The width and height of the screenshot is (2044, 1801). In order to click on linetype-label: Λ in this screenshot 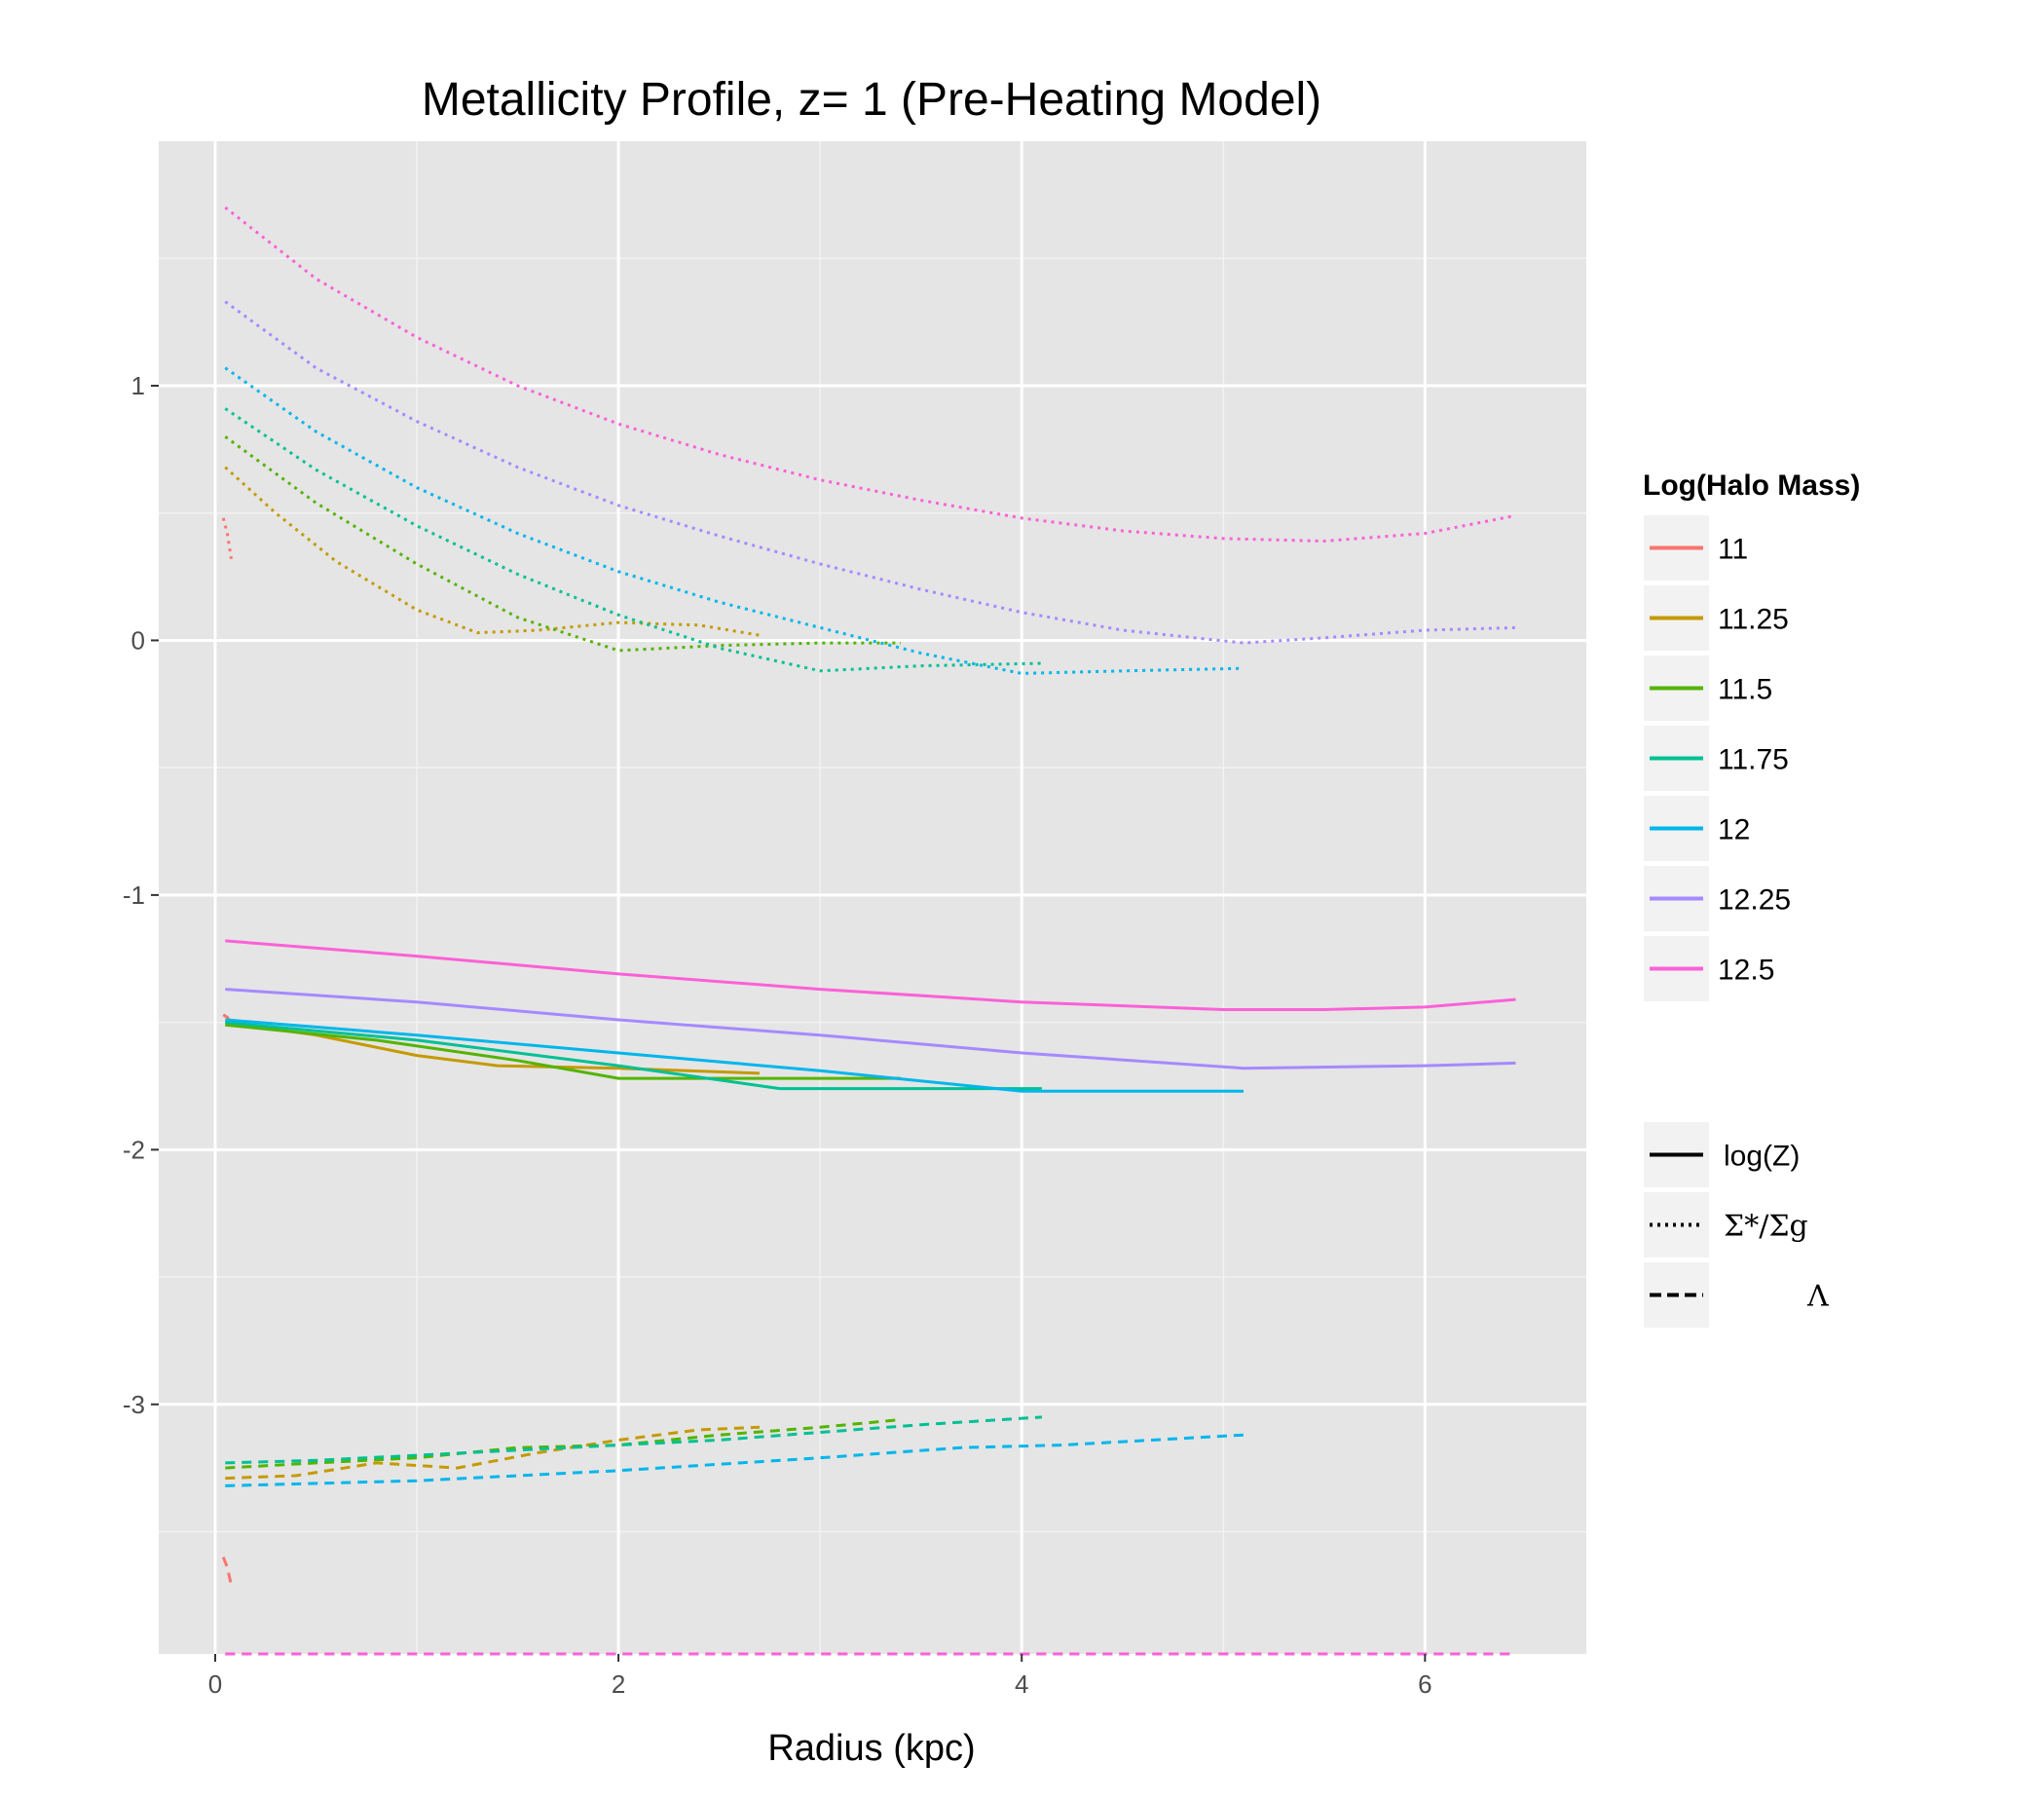, I will do `click(1817, 1297)`.